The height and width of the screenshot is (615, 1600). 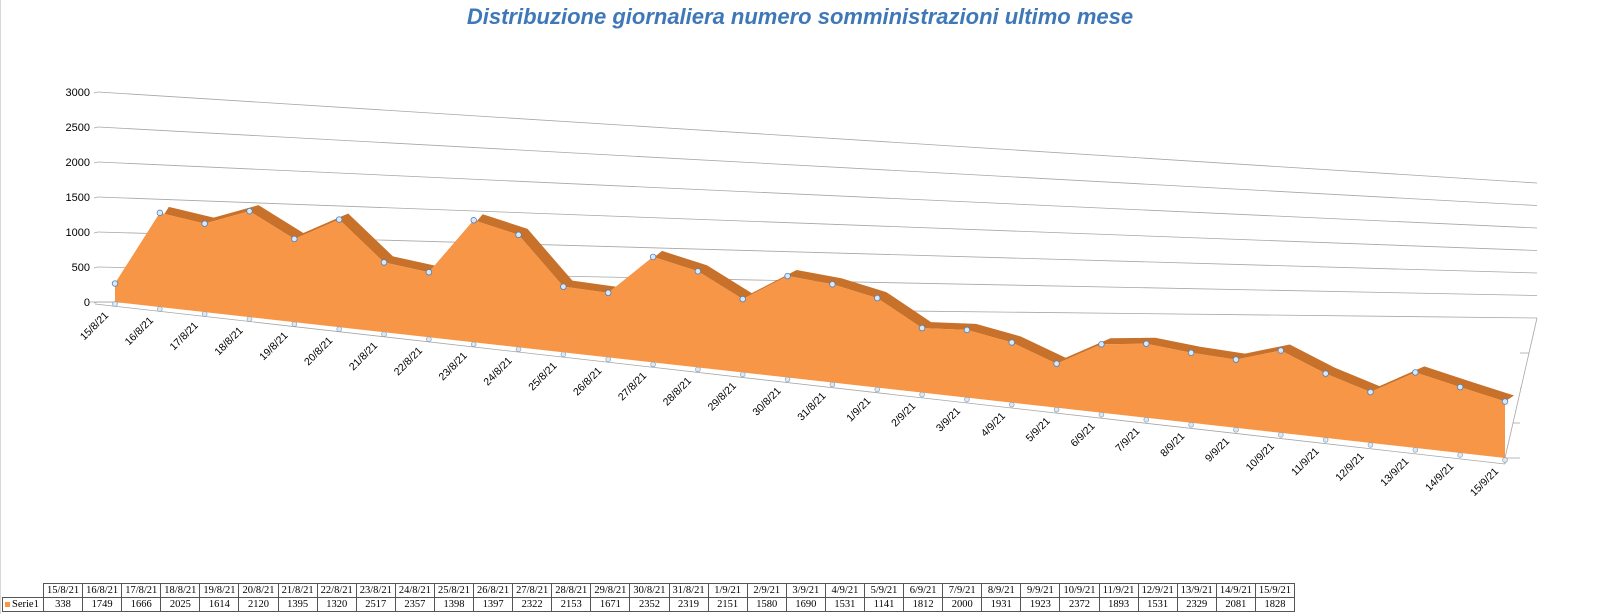 I want to click on table-value-cell: 1395, so click(x=297, y=604).